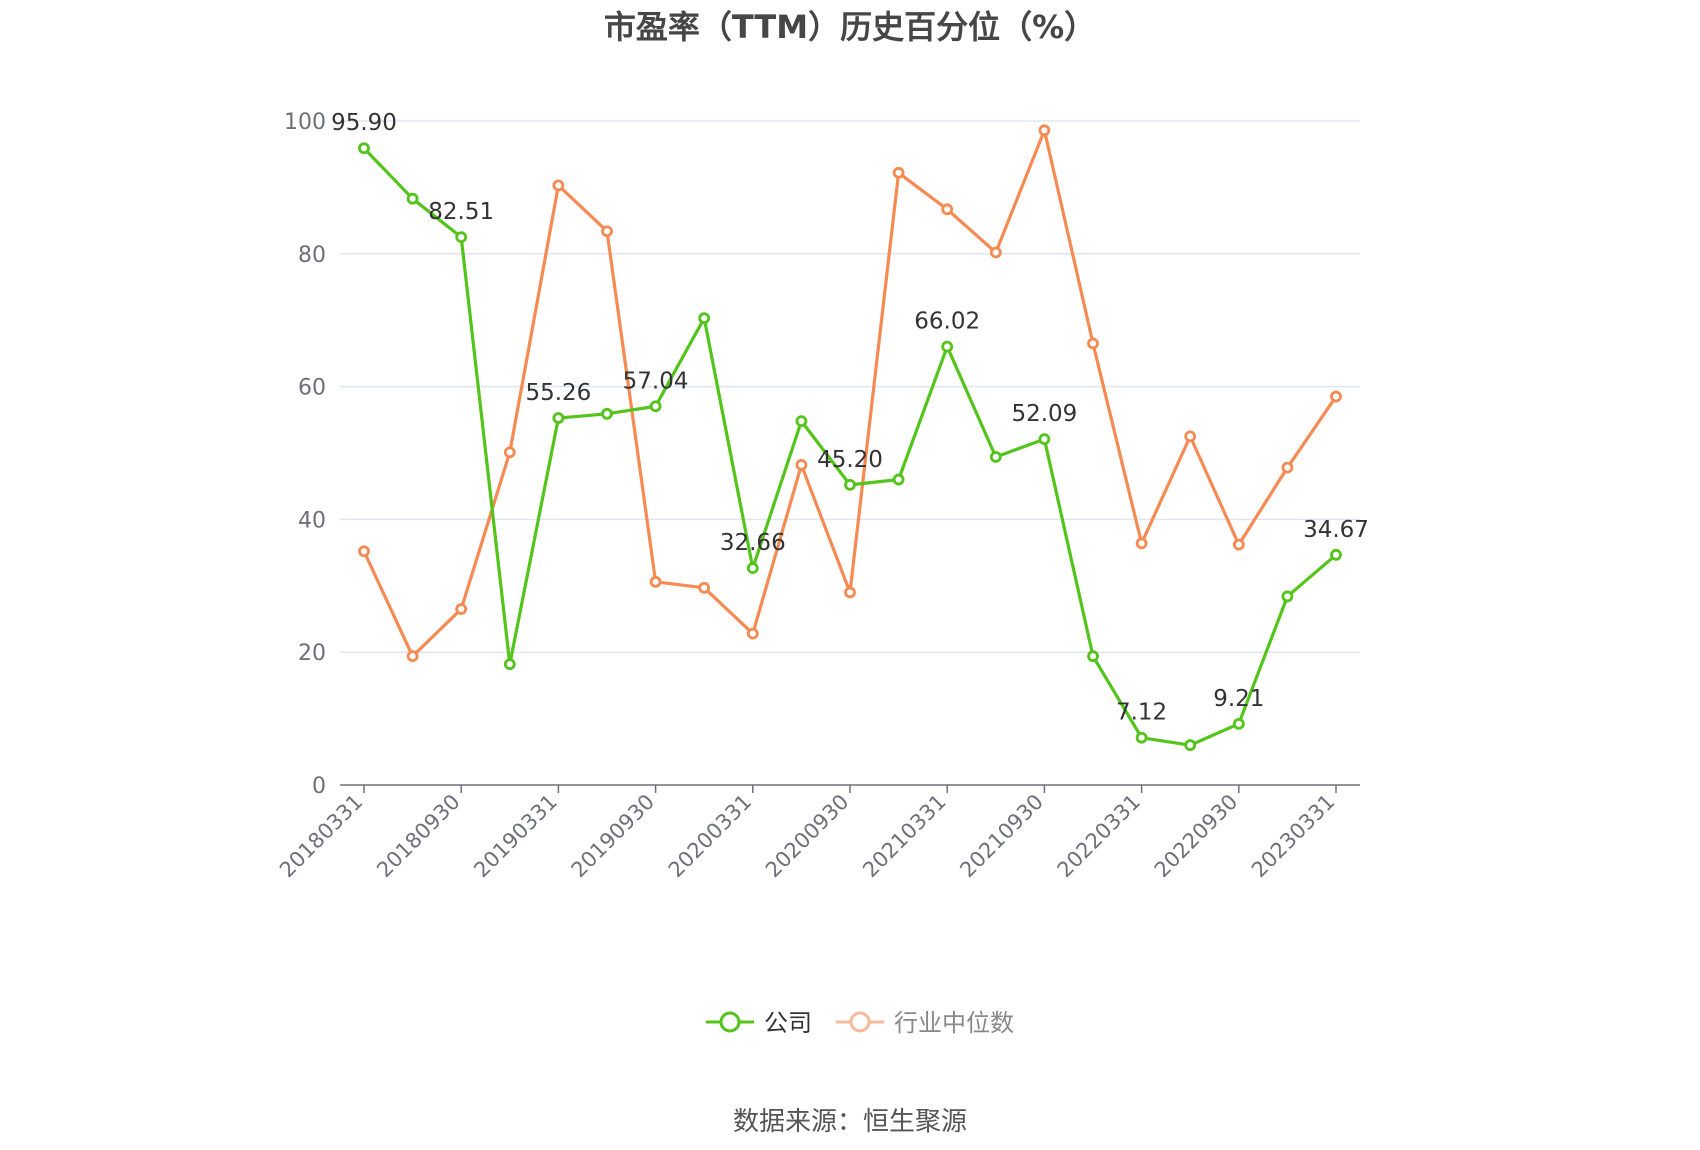 Image resolution: width=1700 pixels, height=1150 pixels. I want to click on y-tick-label: 20, so click(312, 653).